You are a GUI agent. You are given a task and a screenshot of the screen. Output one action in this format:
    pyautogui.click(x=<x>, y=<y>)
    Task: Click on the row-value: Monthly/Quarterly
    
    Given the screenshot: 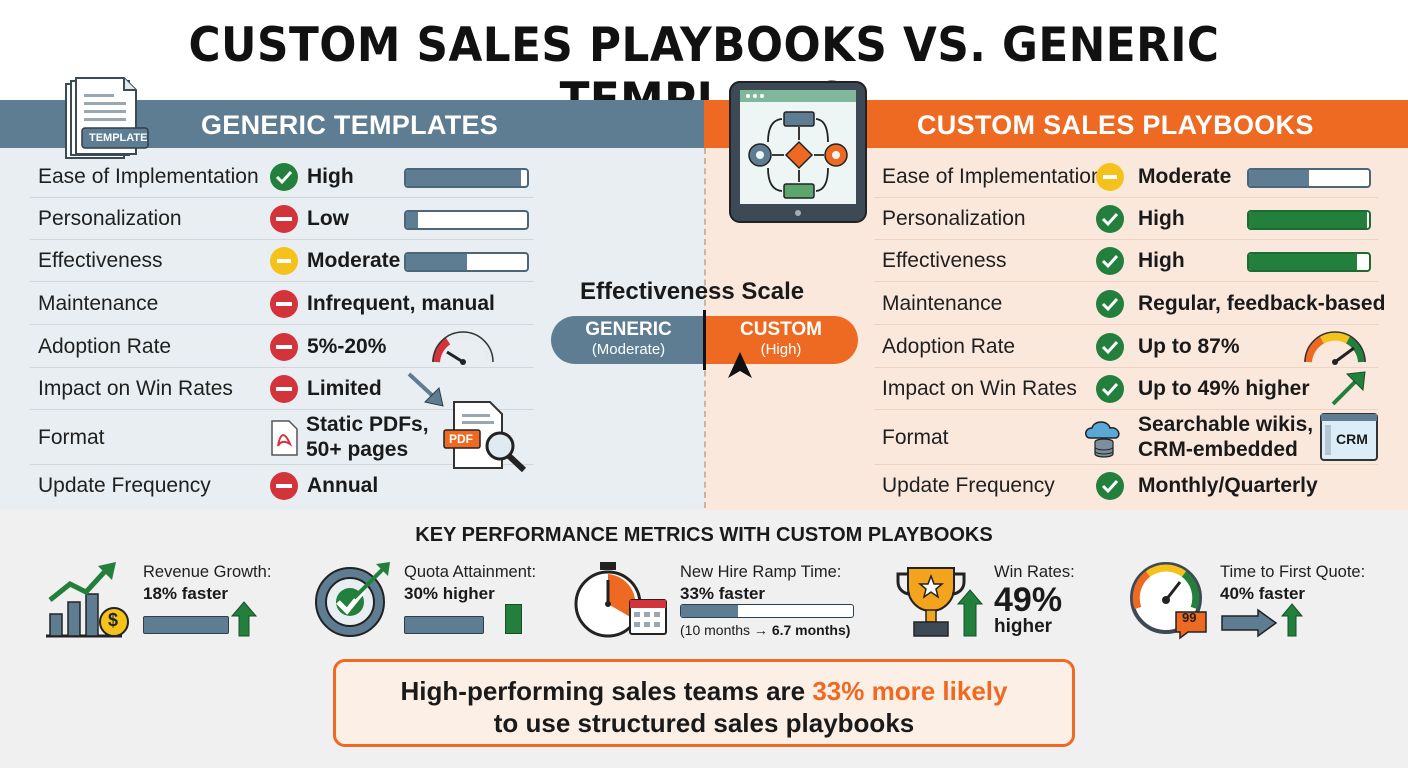 What is the action you would take?
    pyautogui.click(x=1228, y=485)
    